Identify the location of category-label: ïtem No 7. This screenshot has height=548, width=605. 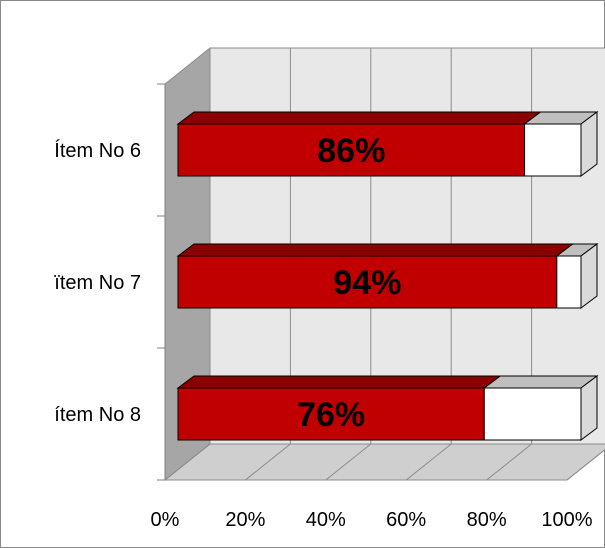
(97, 283).